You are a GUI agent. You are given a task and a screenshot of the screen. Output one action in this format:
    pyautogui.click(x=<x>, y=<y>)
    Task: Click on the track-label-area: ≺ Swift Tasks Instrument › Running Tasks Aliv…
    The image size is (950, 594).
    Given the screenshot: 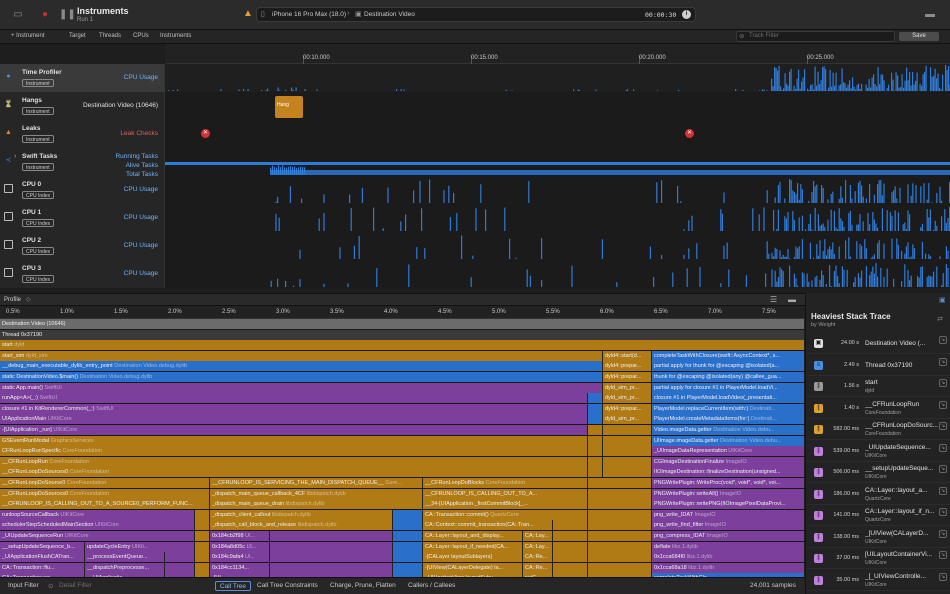 What is the action you would take?
    pyautogui.click(x=82, y=163)
    